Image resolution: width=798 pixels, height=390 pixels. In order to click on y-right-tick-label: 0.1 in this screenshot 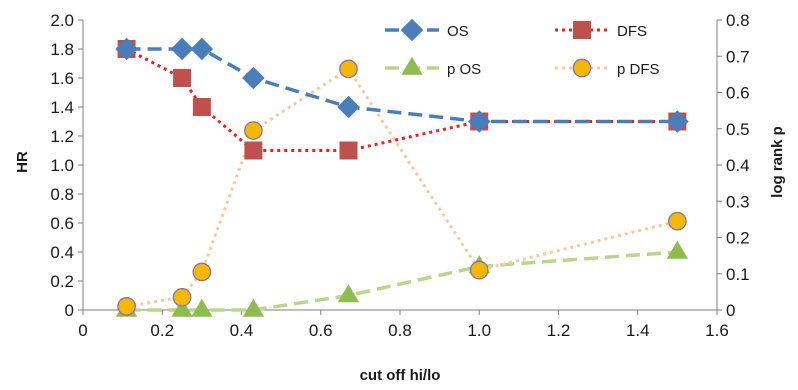, I will do `click(738, 274)`.